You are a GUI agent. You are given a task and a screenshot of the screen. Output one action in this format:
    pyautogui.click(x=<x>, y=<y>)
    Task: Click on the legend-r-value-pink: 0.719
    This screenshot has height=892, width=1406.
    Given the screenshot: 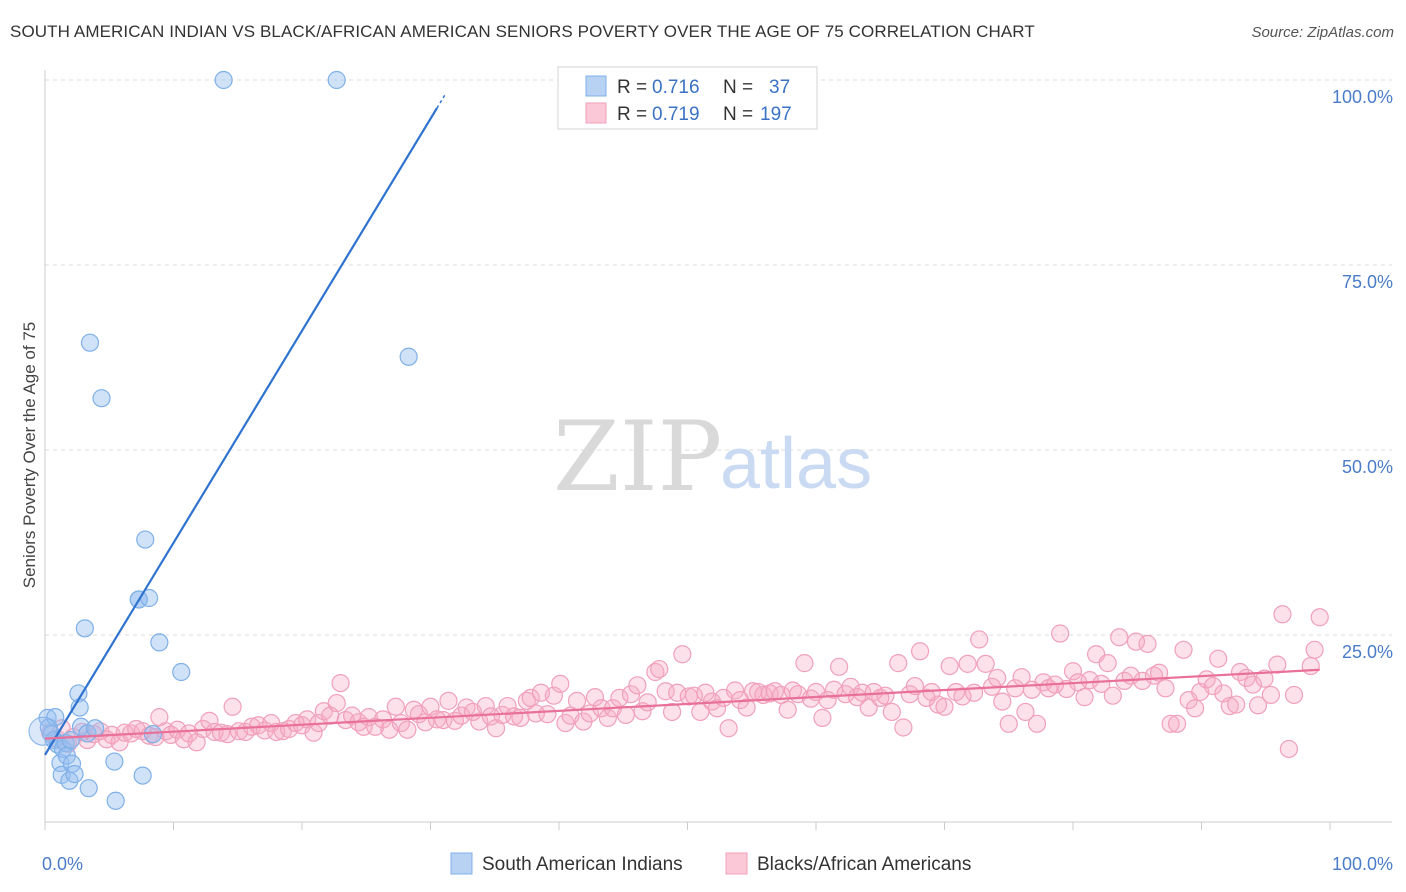 What is the action you would take?
    pyautogui.click(x=676, y=114)
    